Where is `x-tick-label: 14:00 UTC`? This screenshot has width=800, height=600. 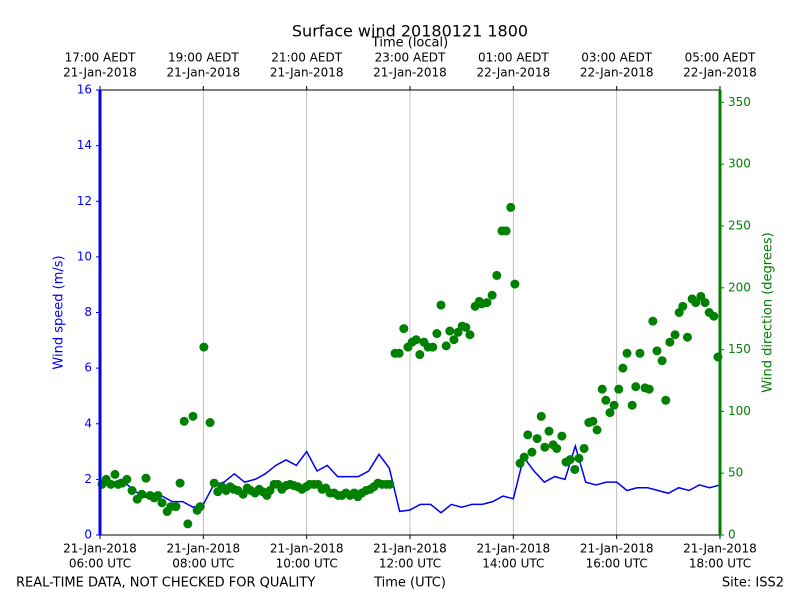
x-tick-label: 14:00 UTC is located at coordinates (513, 564).